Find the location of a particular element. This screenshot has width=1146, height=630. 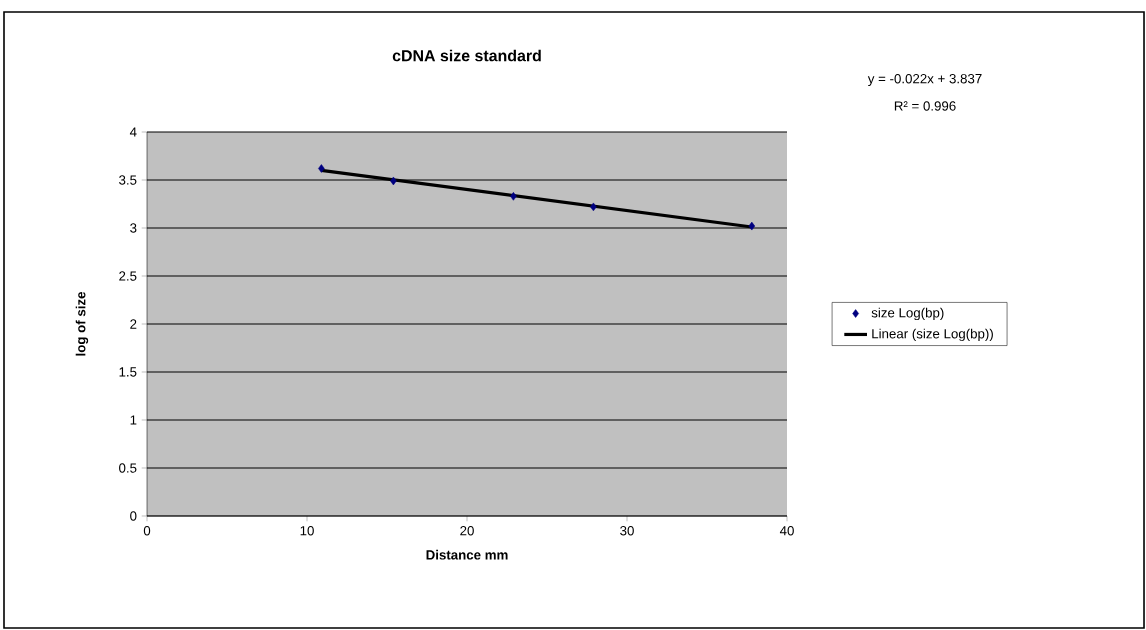

chart-title: cDNA size standard is located at coordinates (466, 55).